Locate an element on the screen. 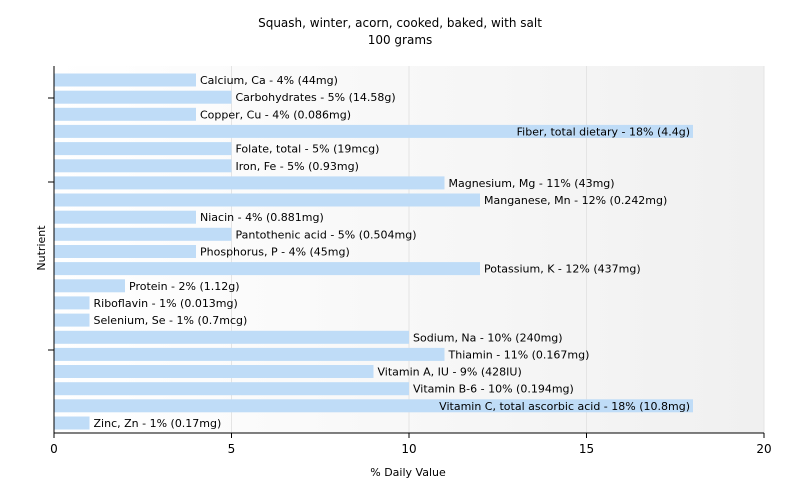  bar-label: Calcium, Ca - 4% (44mg) is located at coordinates (269, 80).